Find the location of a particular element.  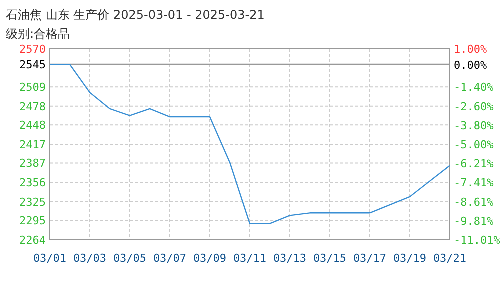

y-tick-label: 2478 is located at coordinates (33, 107).